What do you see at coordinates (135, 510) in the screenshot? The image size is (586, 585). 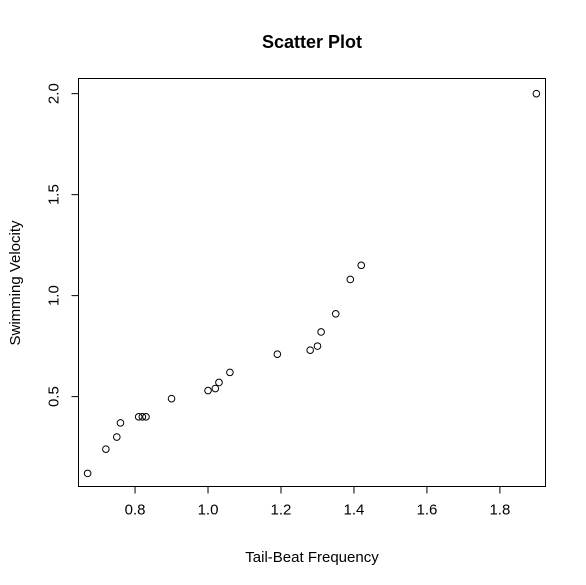 I see `x-tick-label: 0.8` at bounding box center [135, 510].